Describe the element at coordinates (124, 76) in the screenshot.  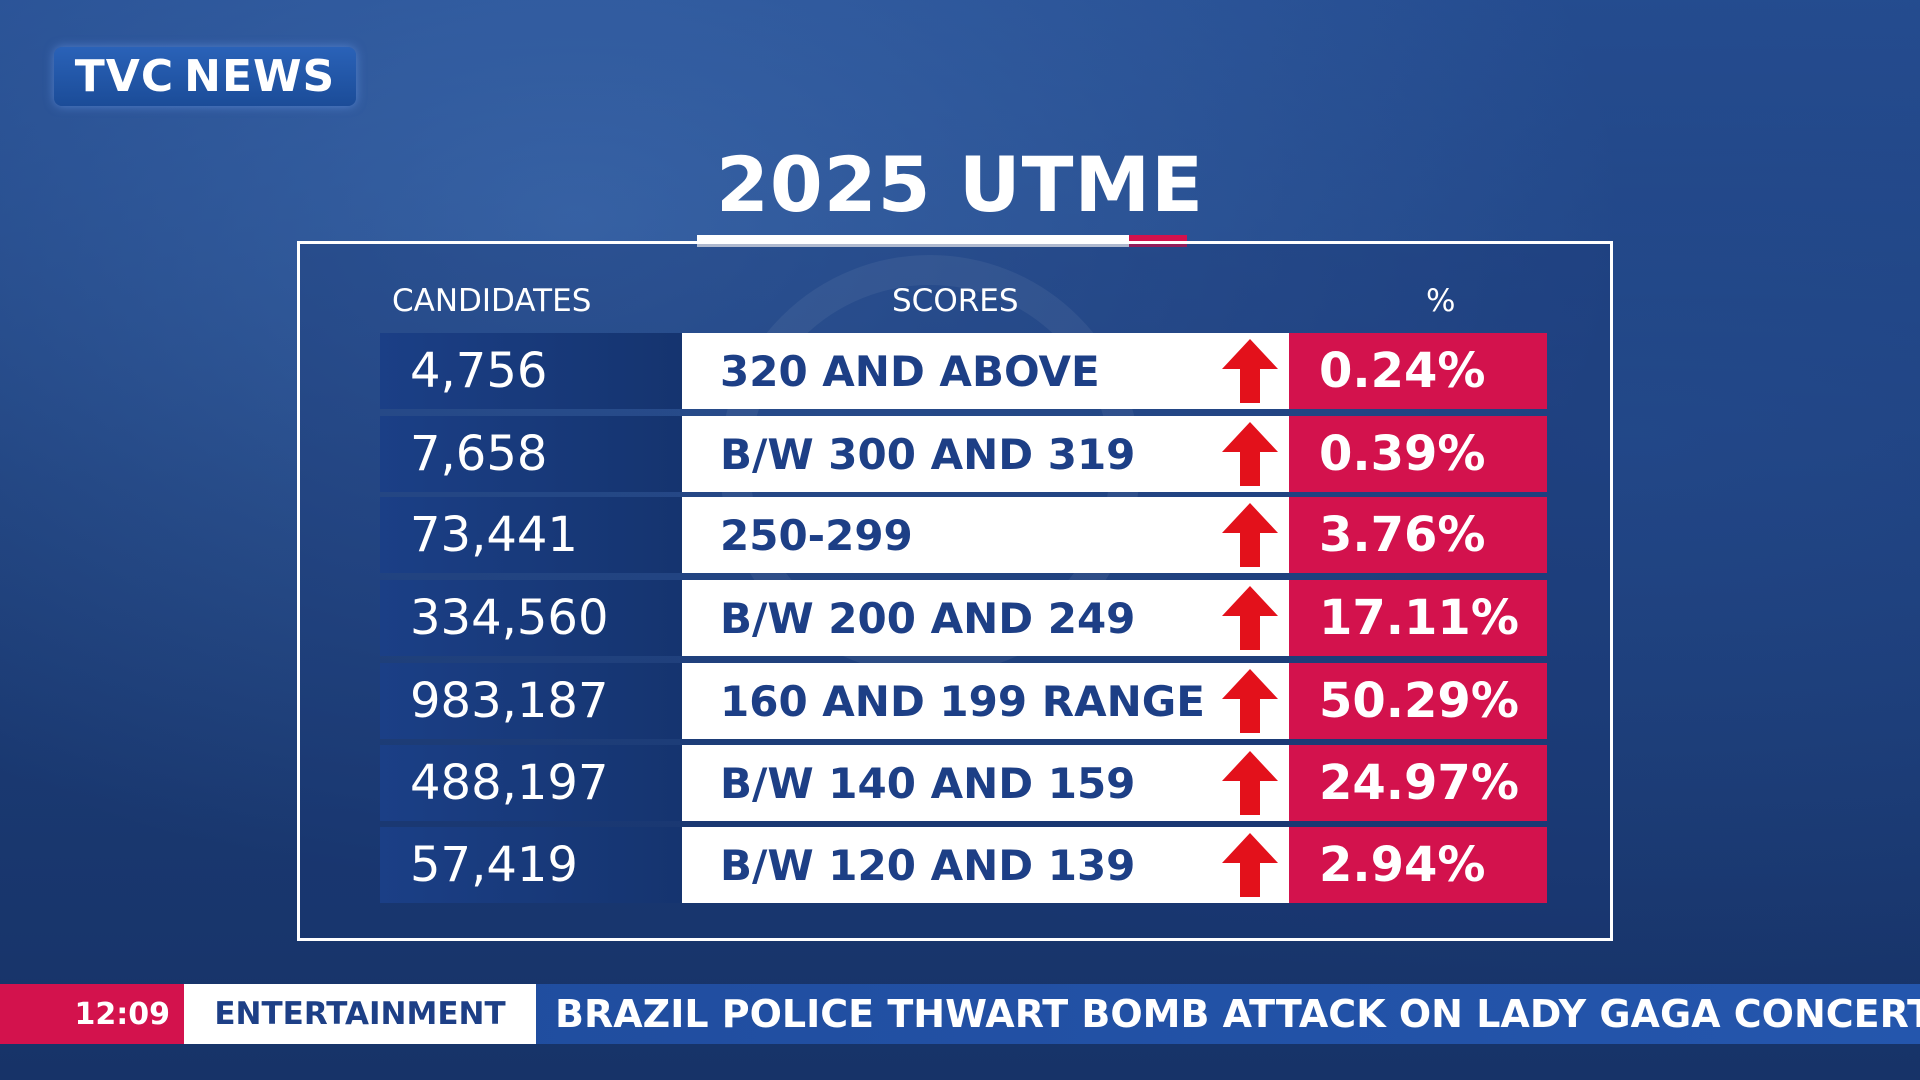
I see `logo-text-left: TVC` at that location.